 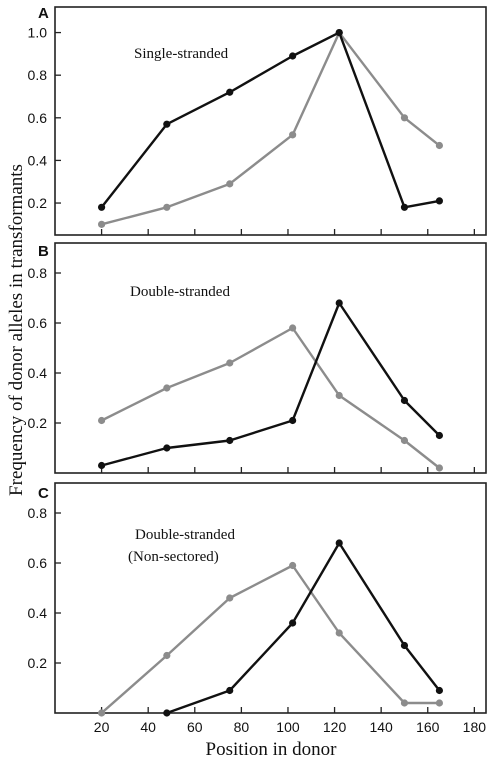 What do you see at coordinates (475, 727) in the screenshot?
I see `x-tick-label: 180` at bounding box center [475, 727].